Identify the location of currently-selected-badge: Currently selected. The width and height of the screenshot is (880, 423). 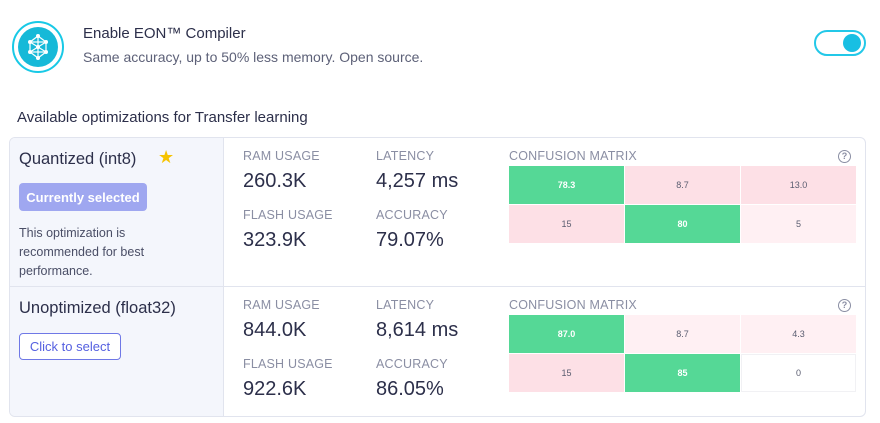
(83, 197).